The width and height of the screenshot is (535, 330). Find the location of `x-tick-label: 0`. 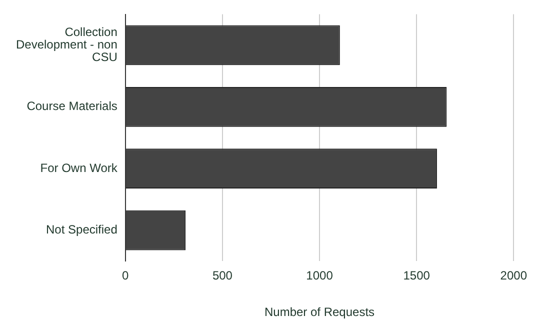

x-tick-label: 0 is located at coordinates (126, 275).